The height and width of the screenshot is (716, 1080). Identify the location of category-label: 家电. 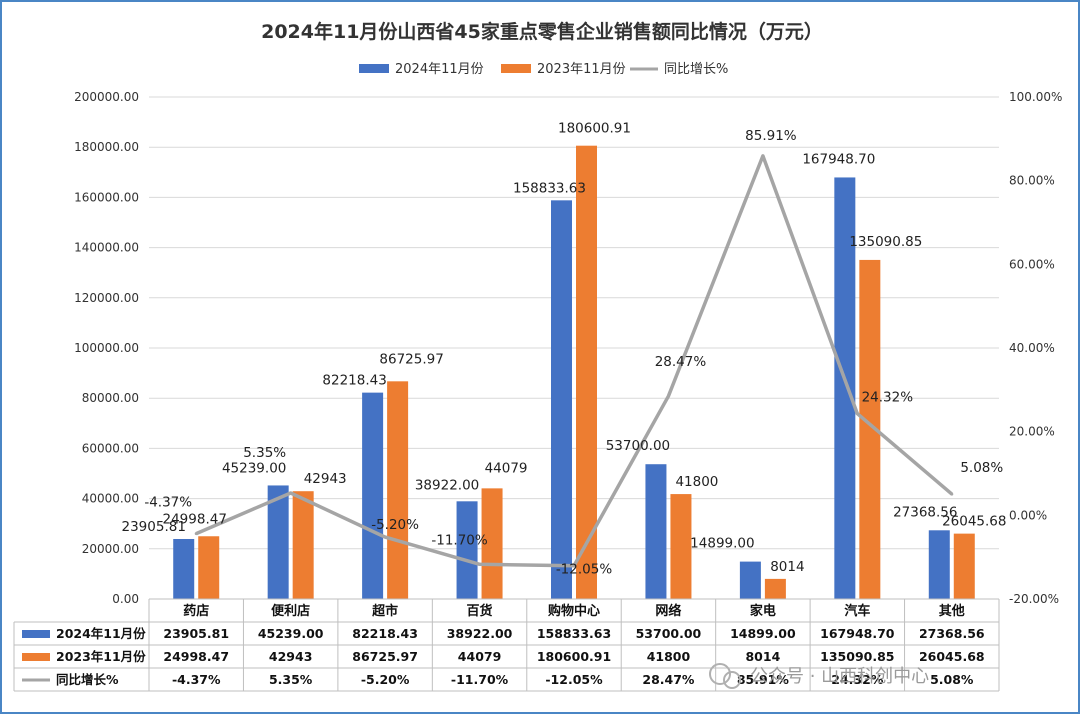
(763, 611).